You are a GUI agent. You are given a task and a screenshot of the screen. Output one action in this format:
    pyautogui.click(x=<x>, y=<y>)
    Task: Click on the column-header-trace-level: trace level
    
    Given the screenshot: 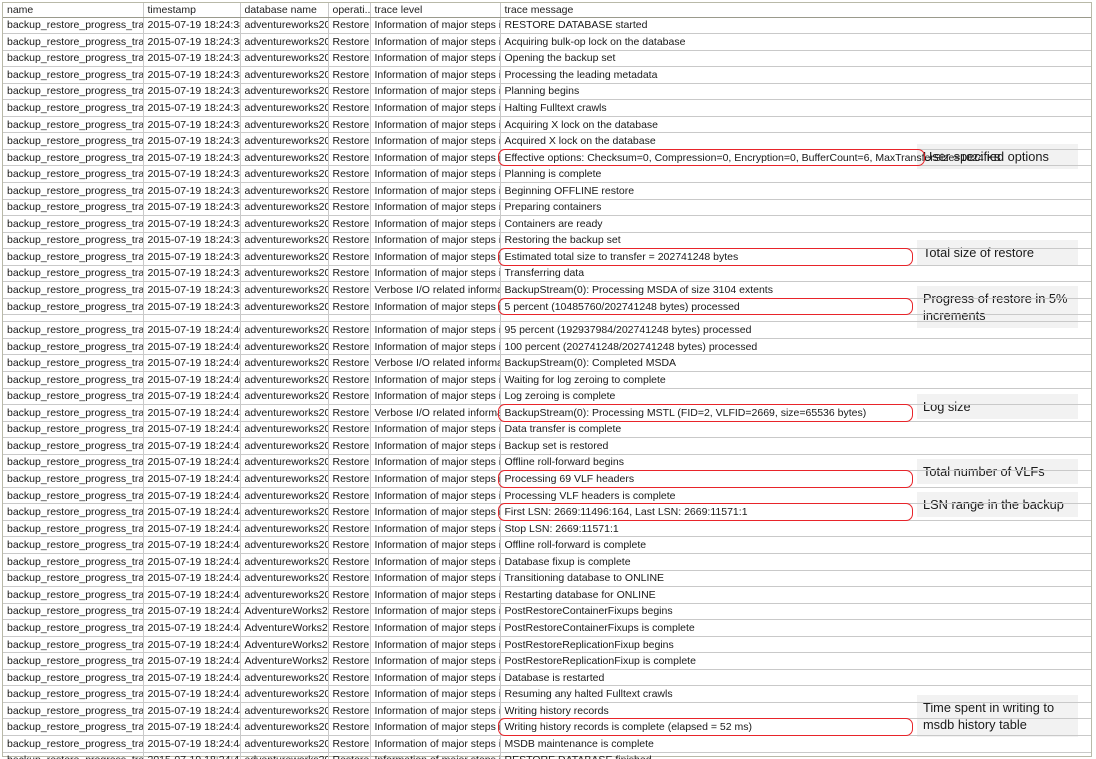 What is the action you would take?
    pyautogui.click(x=435, y=10)
    